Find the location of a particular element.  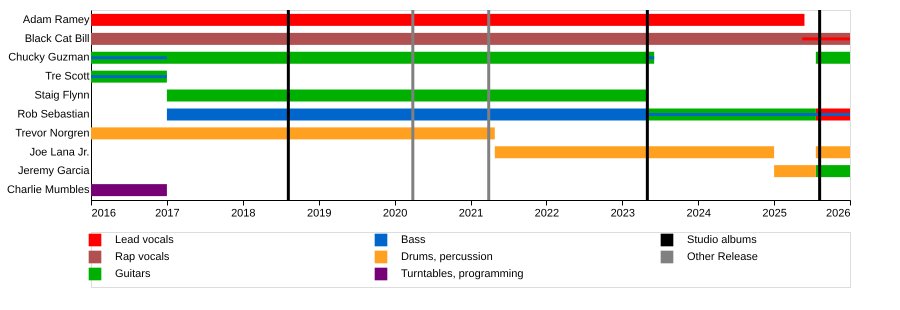

y-tick-label: Tre Scott is located at coordinates (67, 76).